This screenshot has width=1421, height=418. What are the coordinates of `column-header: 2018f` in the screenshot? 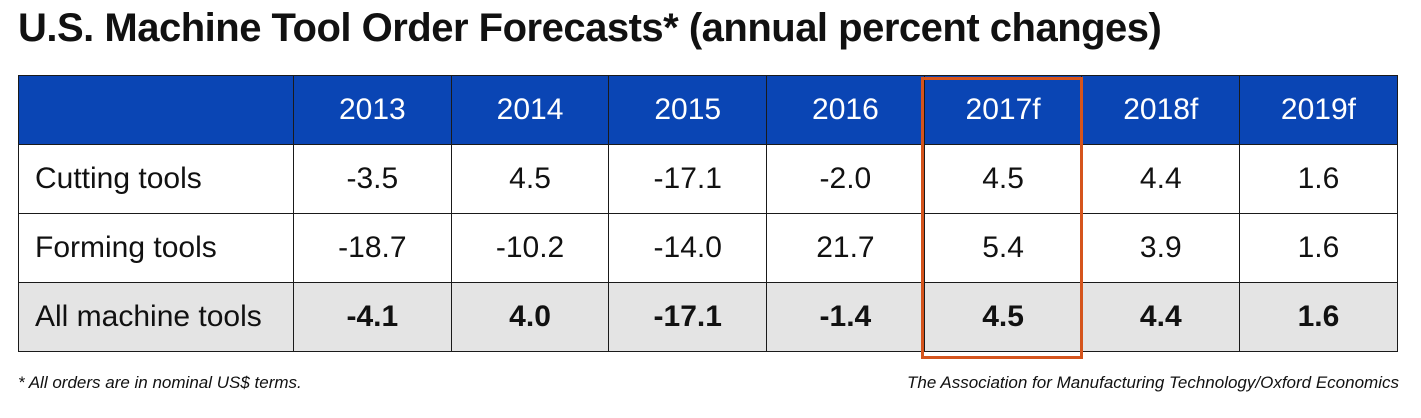 It's located at (1161, 110).